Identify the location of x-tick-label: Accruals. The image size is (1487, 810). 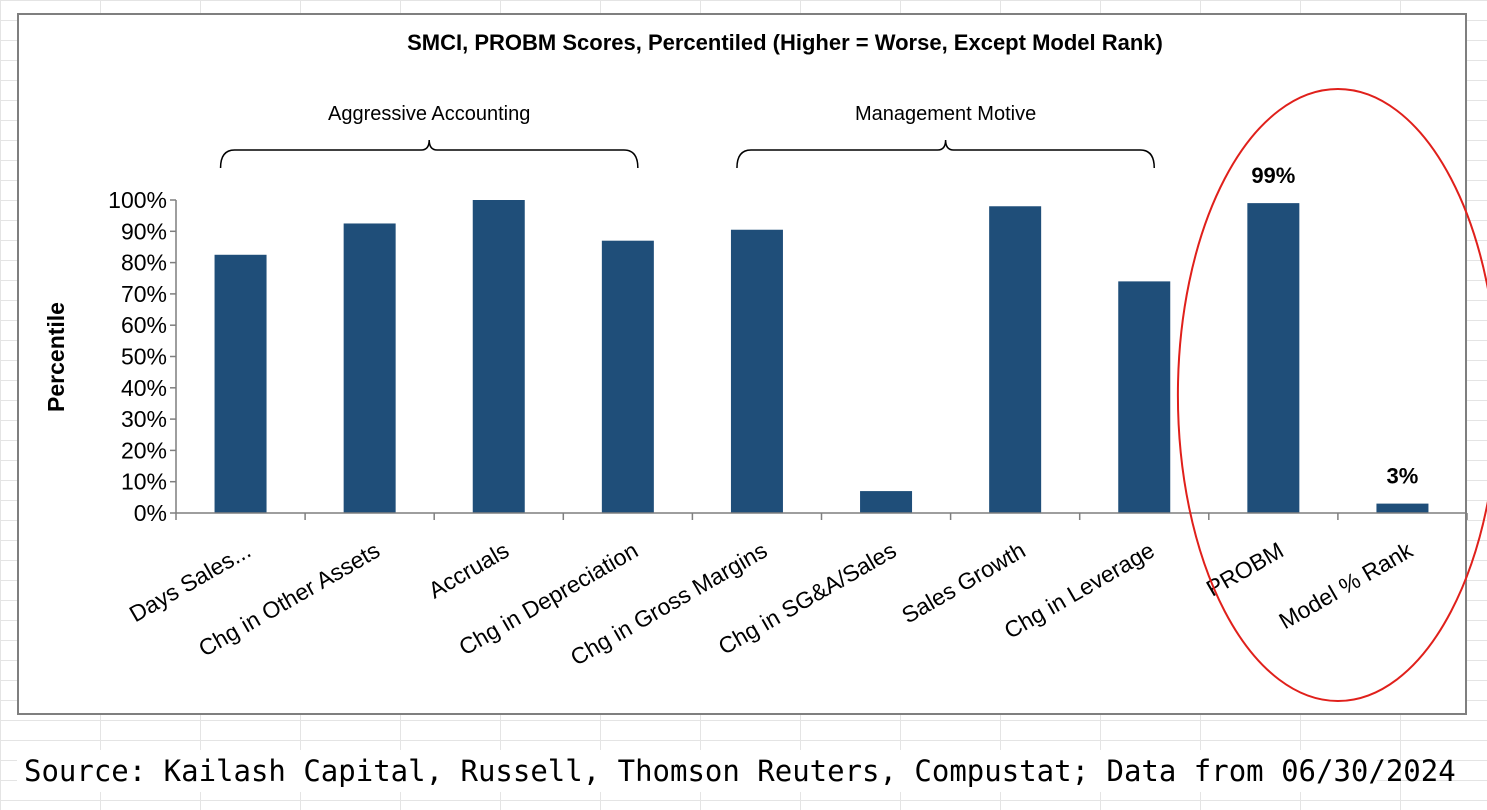
(468, 570).